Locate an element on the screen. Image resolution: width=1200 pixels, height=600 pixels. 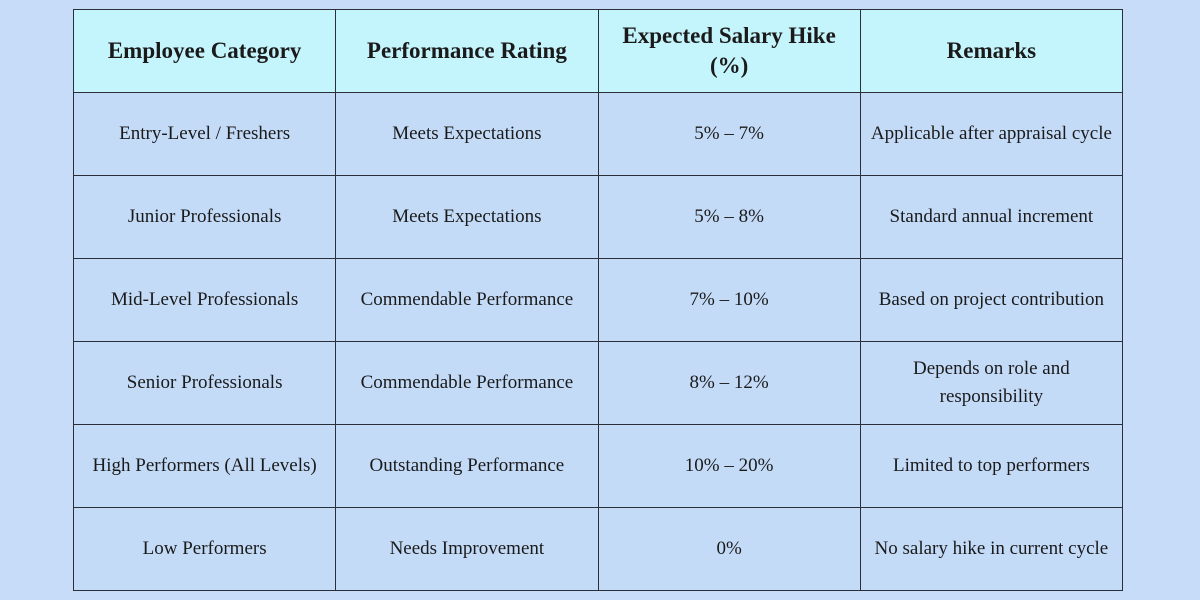
table-cell: Based on project contribution is located at coordinates (991, 300).